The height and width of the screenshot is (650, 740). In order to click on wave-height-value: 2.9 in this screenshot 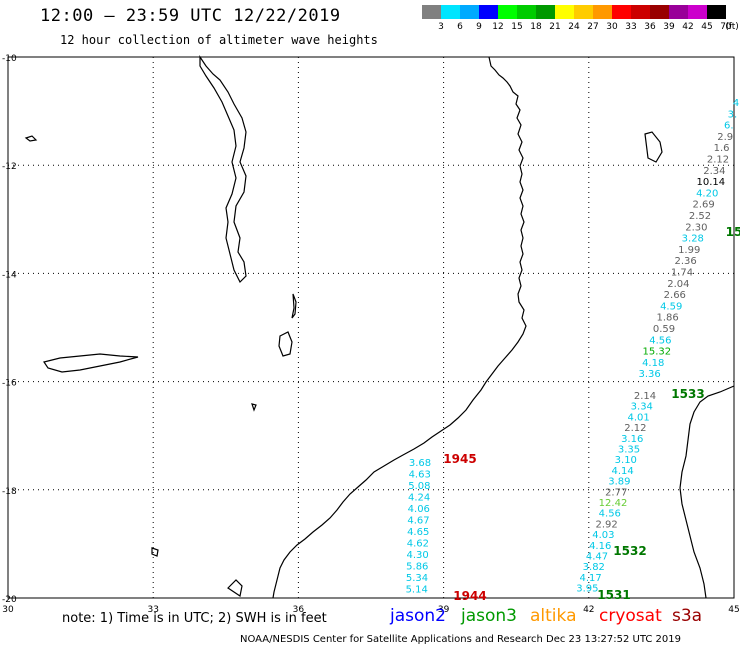, I will do `click(725, 137)`.